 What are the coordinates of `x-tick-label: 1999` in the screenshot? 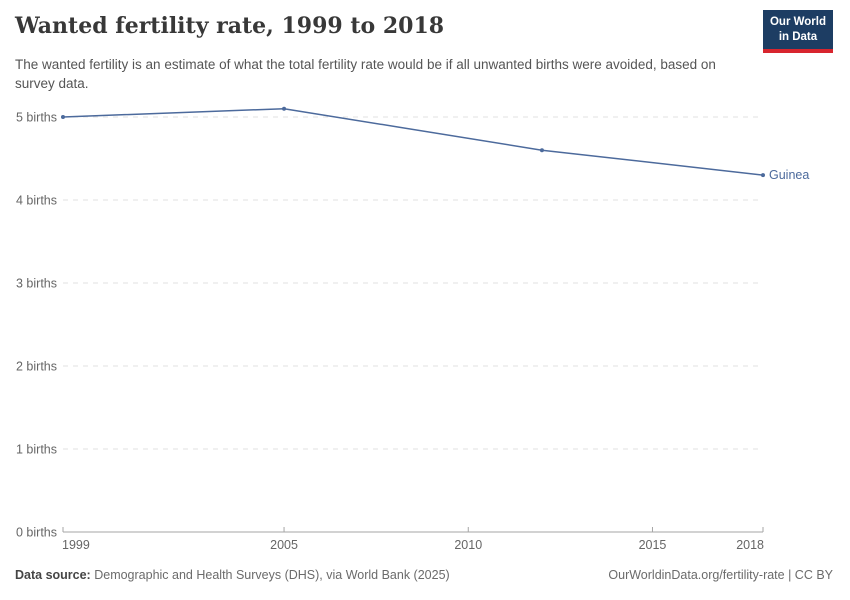 It's located at (76, 545).